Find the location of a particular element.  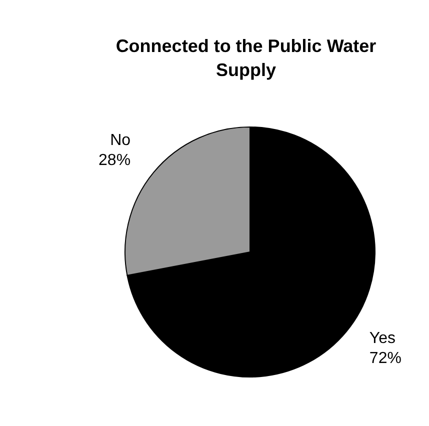

data-label: 28% is located at coordinates (114, 161).